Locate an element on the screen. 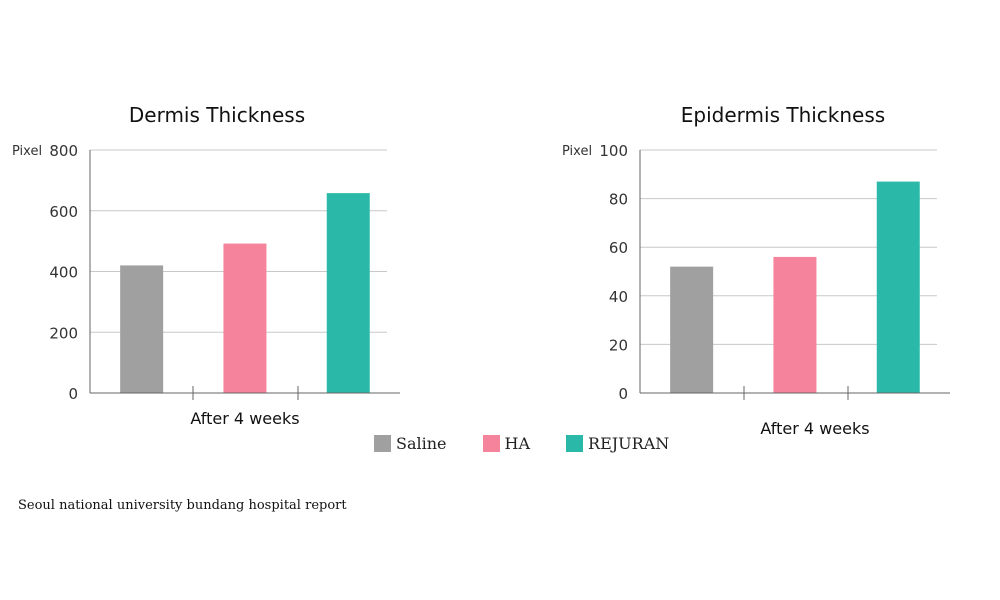  dermis-y-tick-label: 800 is located at coordinates (63, 151).